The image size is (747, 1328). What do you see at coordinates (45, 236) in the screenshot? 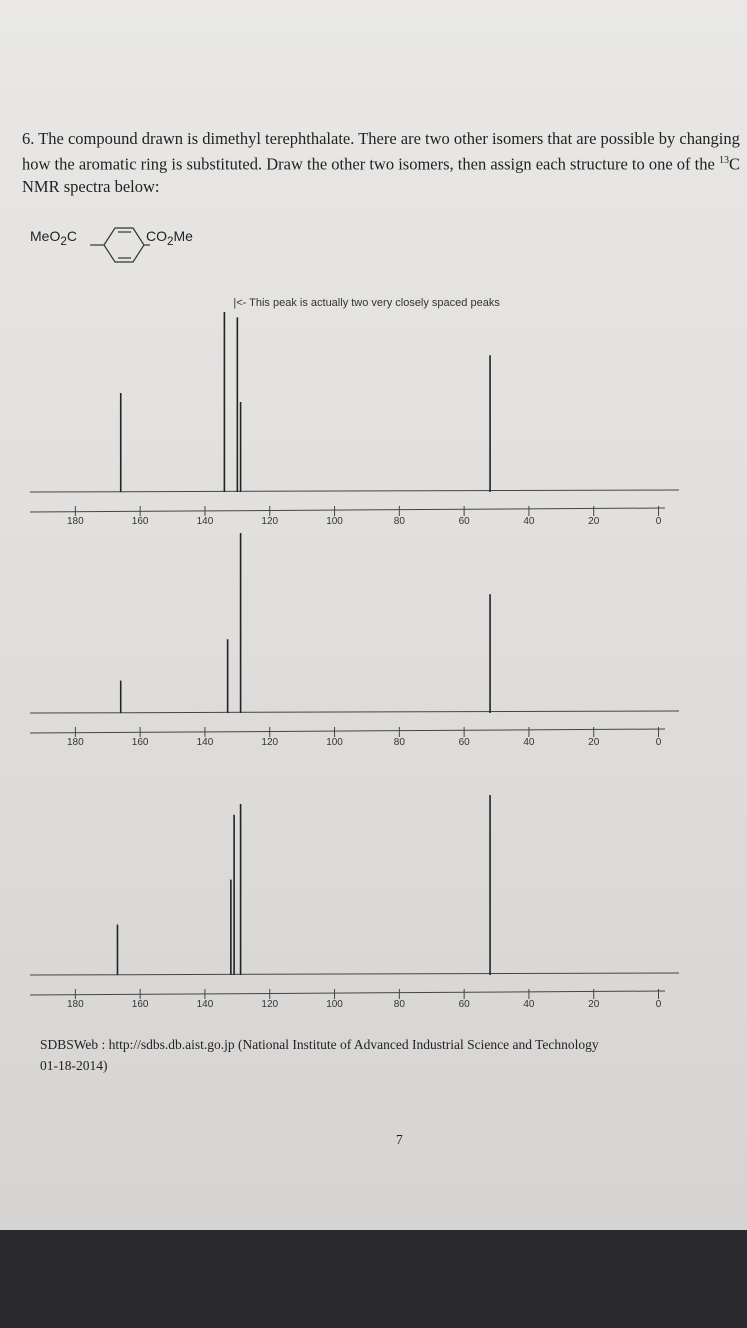
I see `formula: MeO` at bounding box center [45, 236].